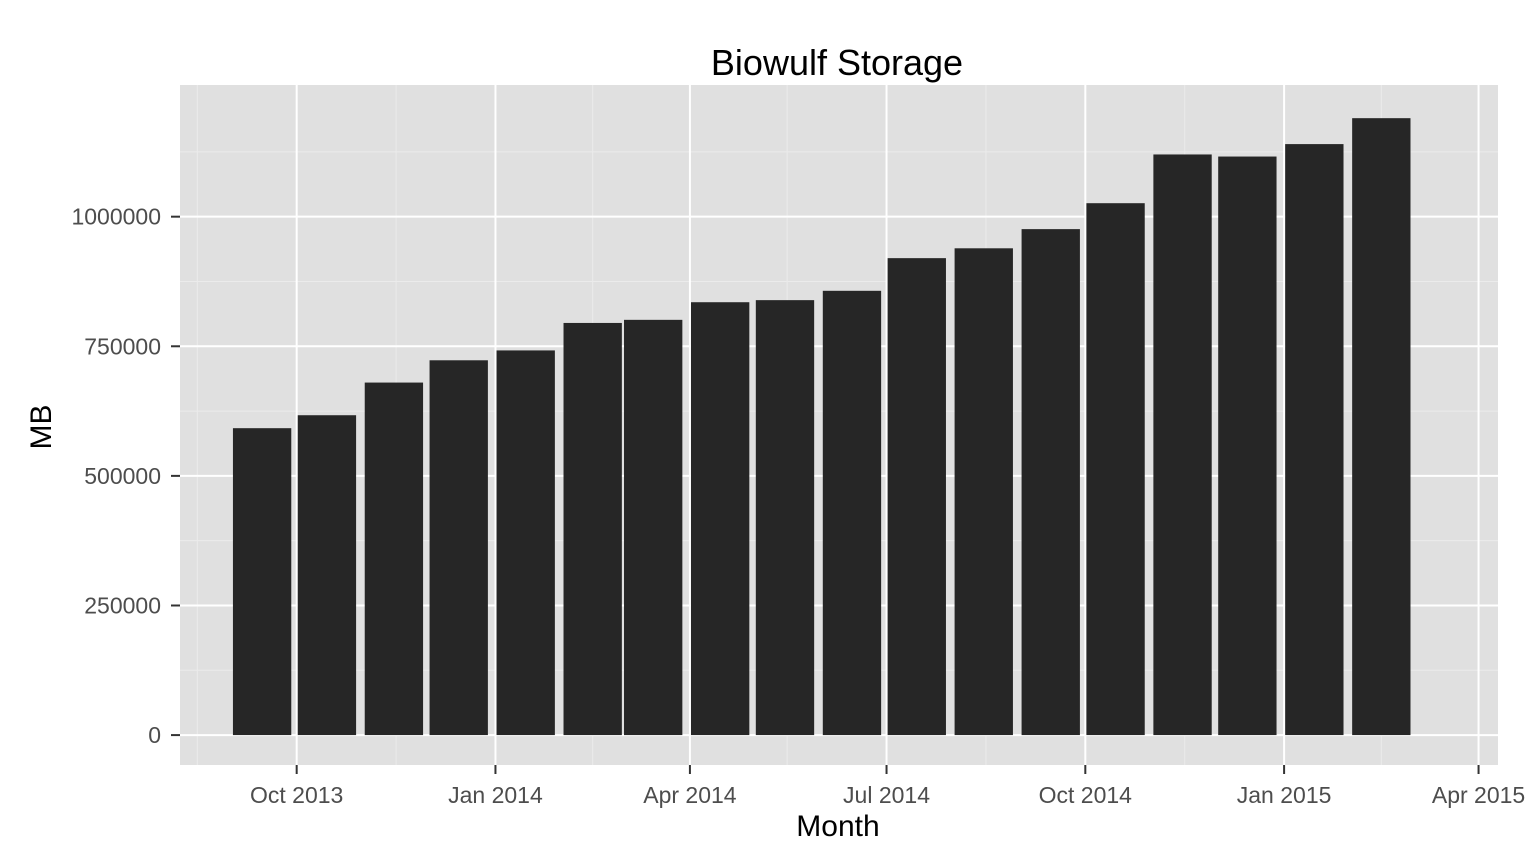 The height and width of the screenshot is (864, 1536). Describe the element at coordinates (886, 795) in the screenshot. I see `x-tick-label: Jul 2014` at that location.